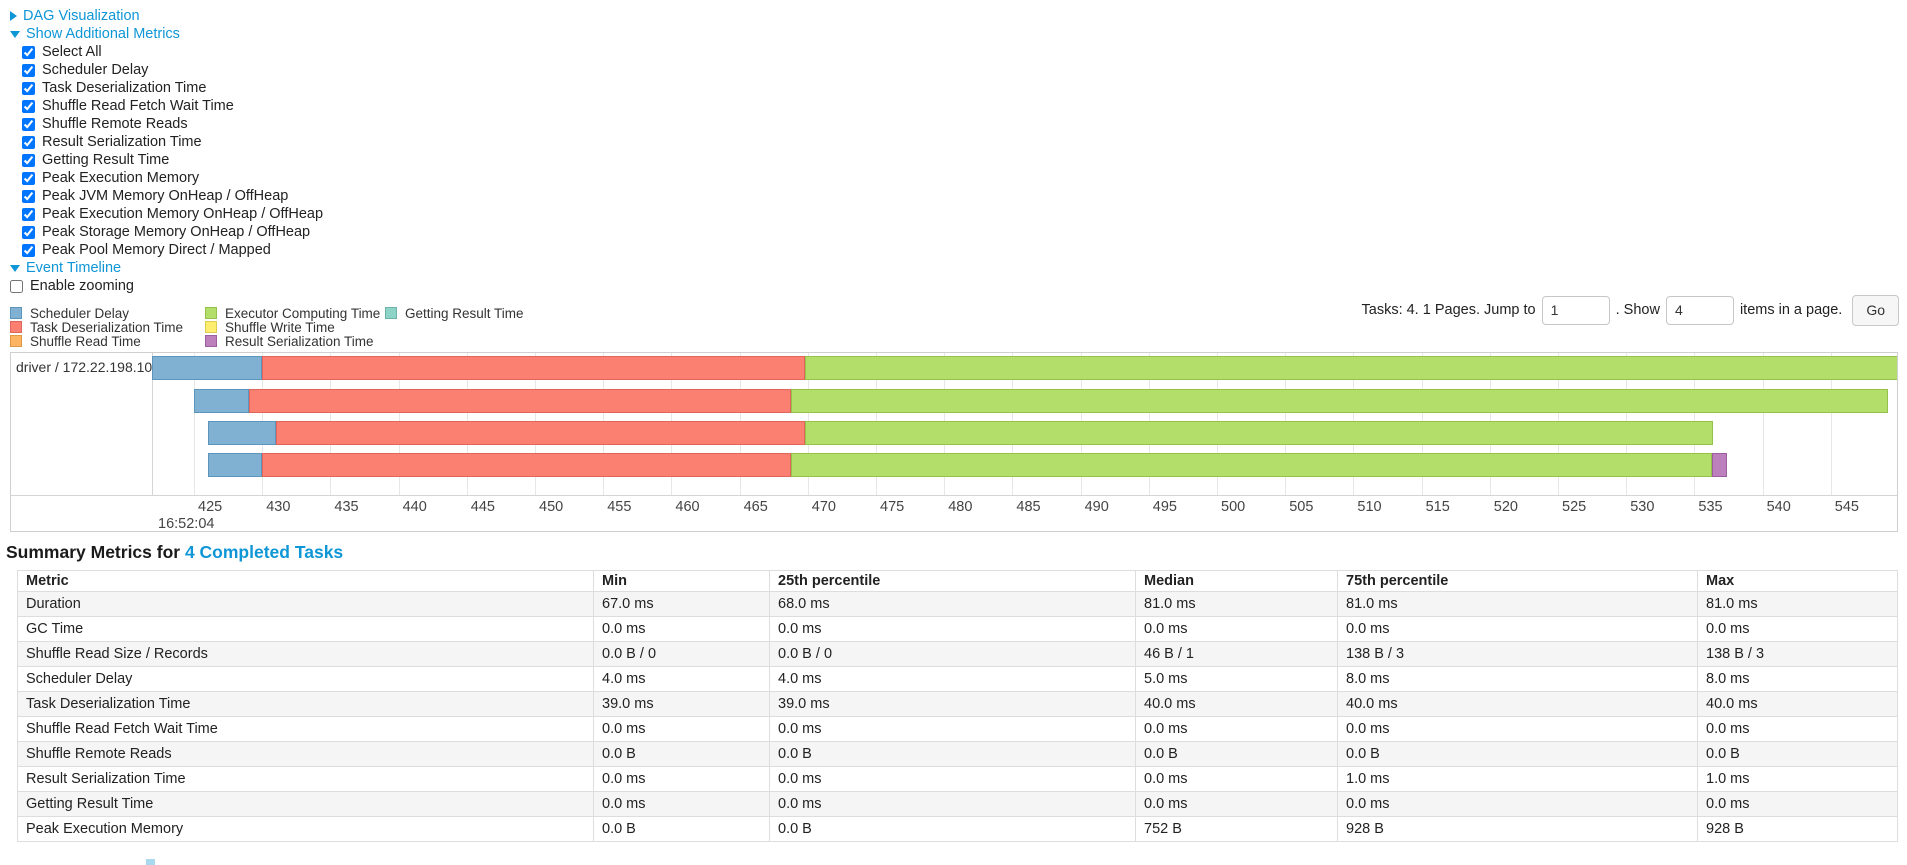 The width and height of the screenshot is (1907, 865). Describe the element at coordinates (305, 829) in the screenshot. I see `metric-name-cell: Peak Execution Memory` at that location.